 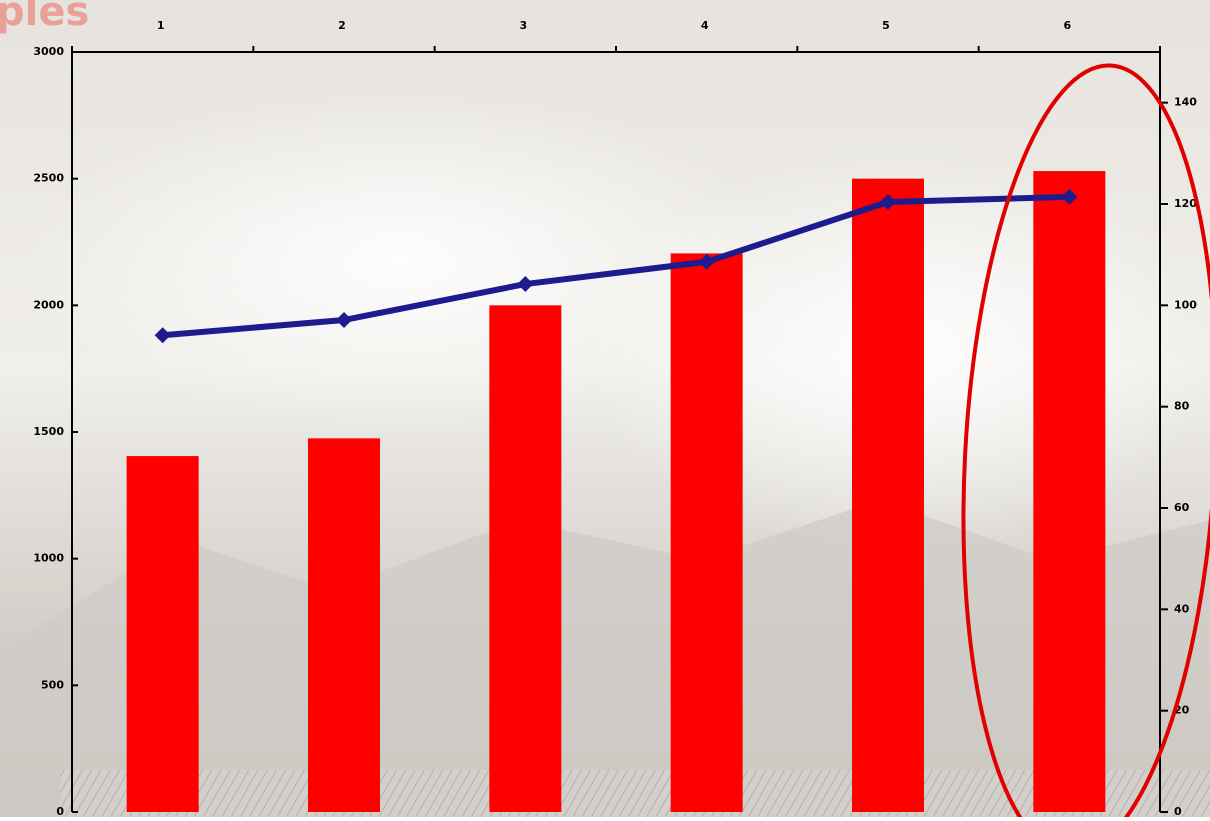 I want to click on y-tick-label: 500, so click(x=52, y=684).